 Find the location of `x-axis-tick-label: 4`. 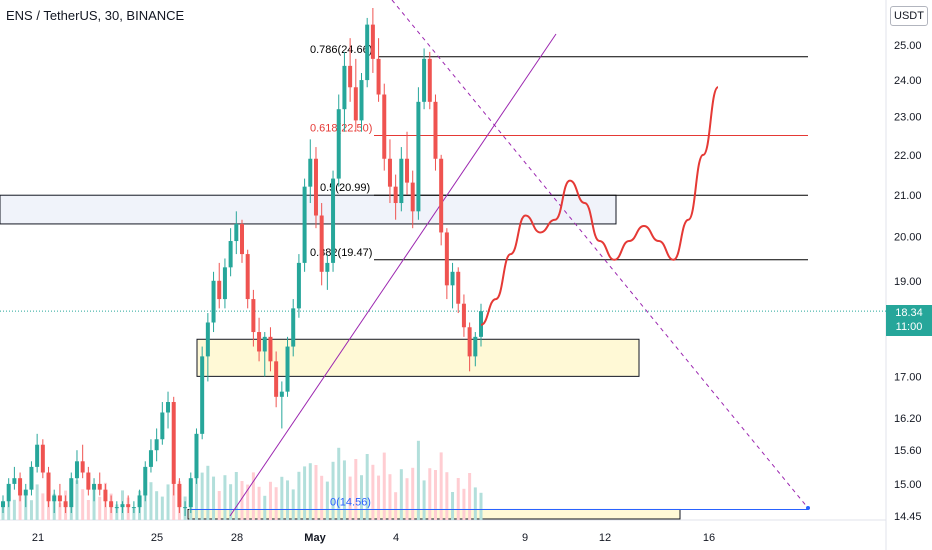

x-axis-tick-label: 4 is located at coordinates (396, 538).